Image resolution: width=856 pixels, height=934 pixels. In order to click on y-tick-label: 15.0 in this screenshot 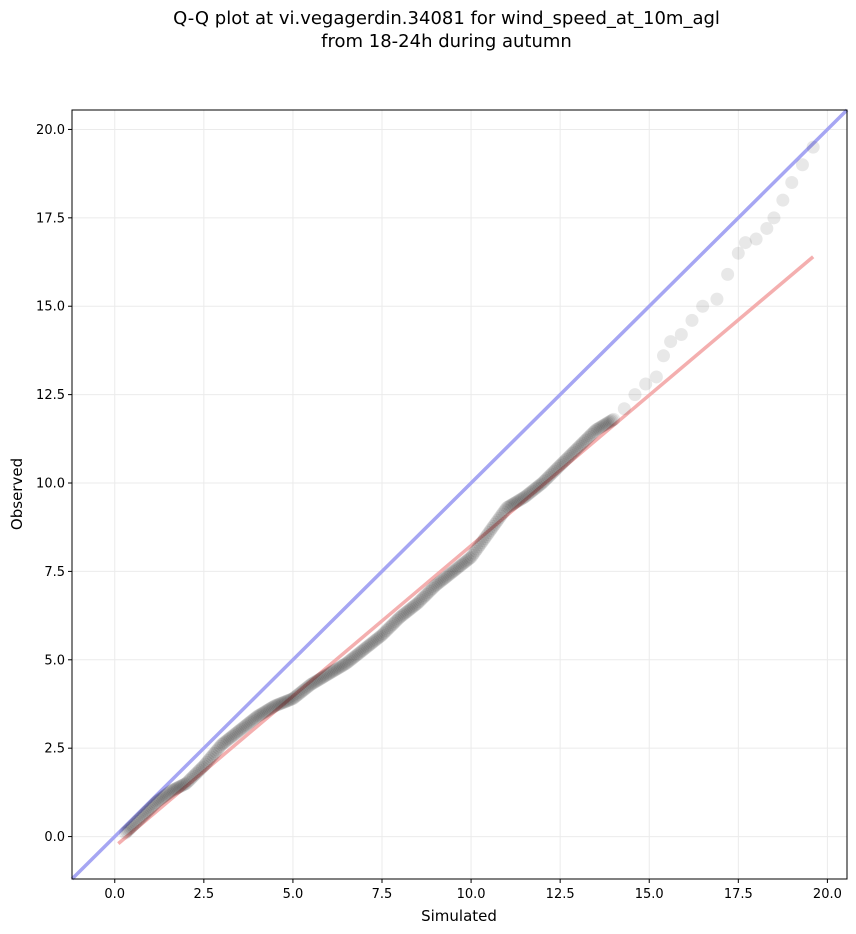, I will do `click(50, 307)`.